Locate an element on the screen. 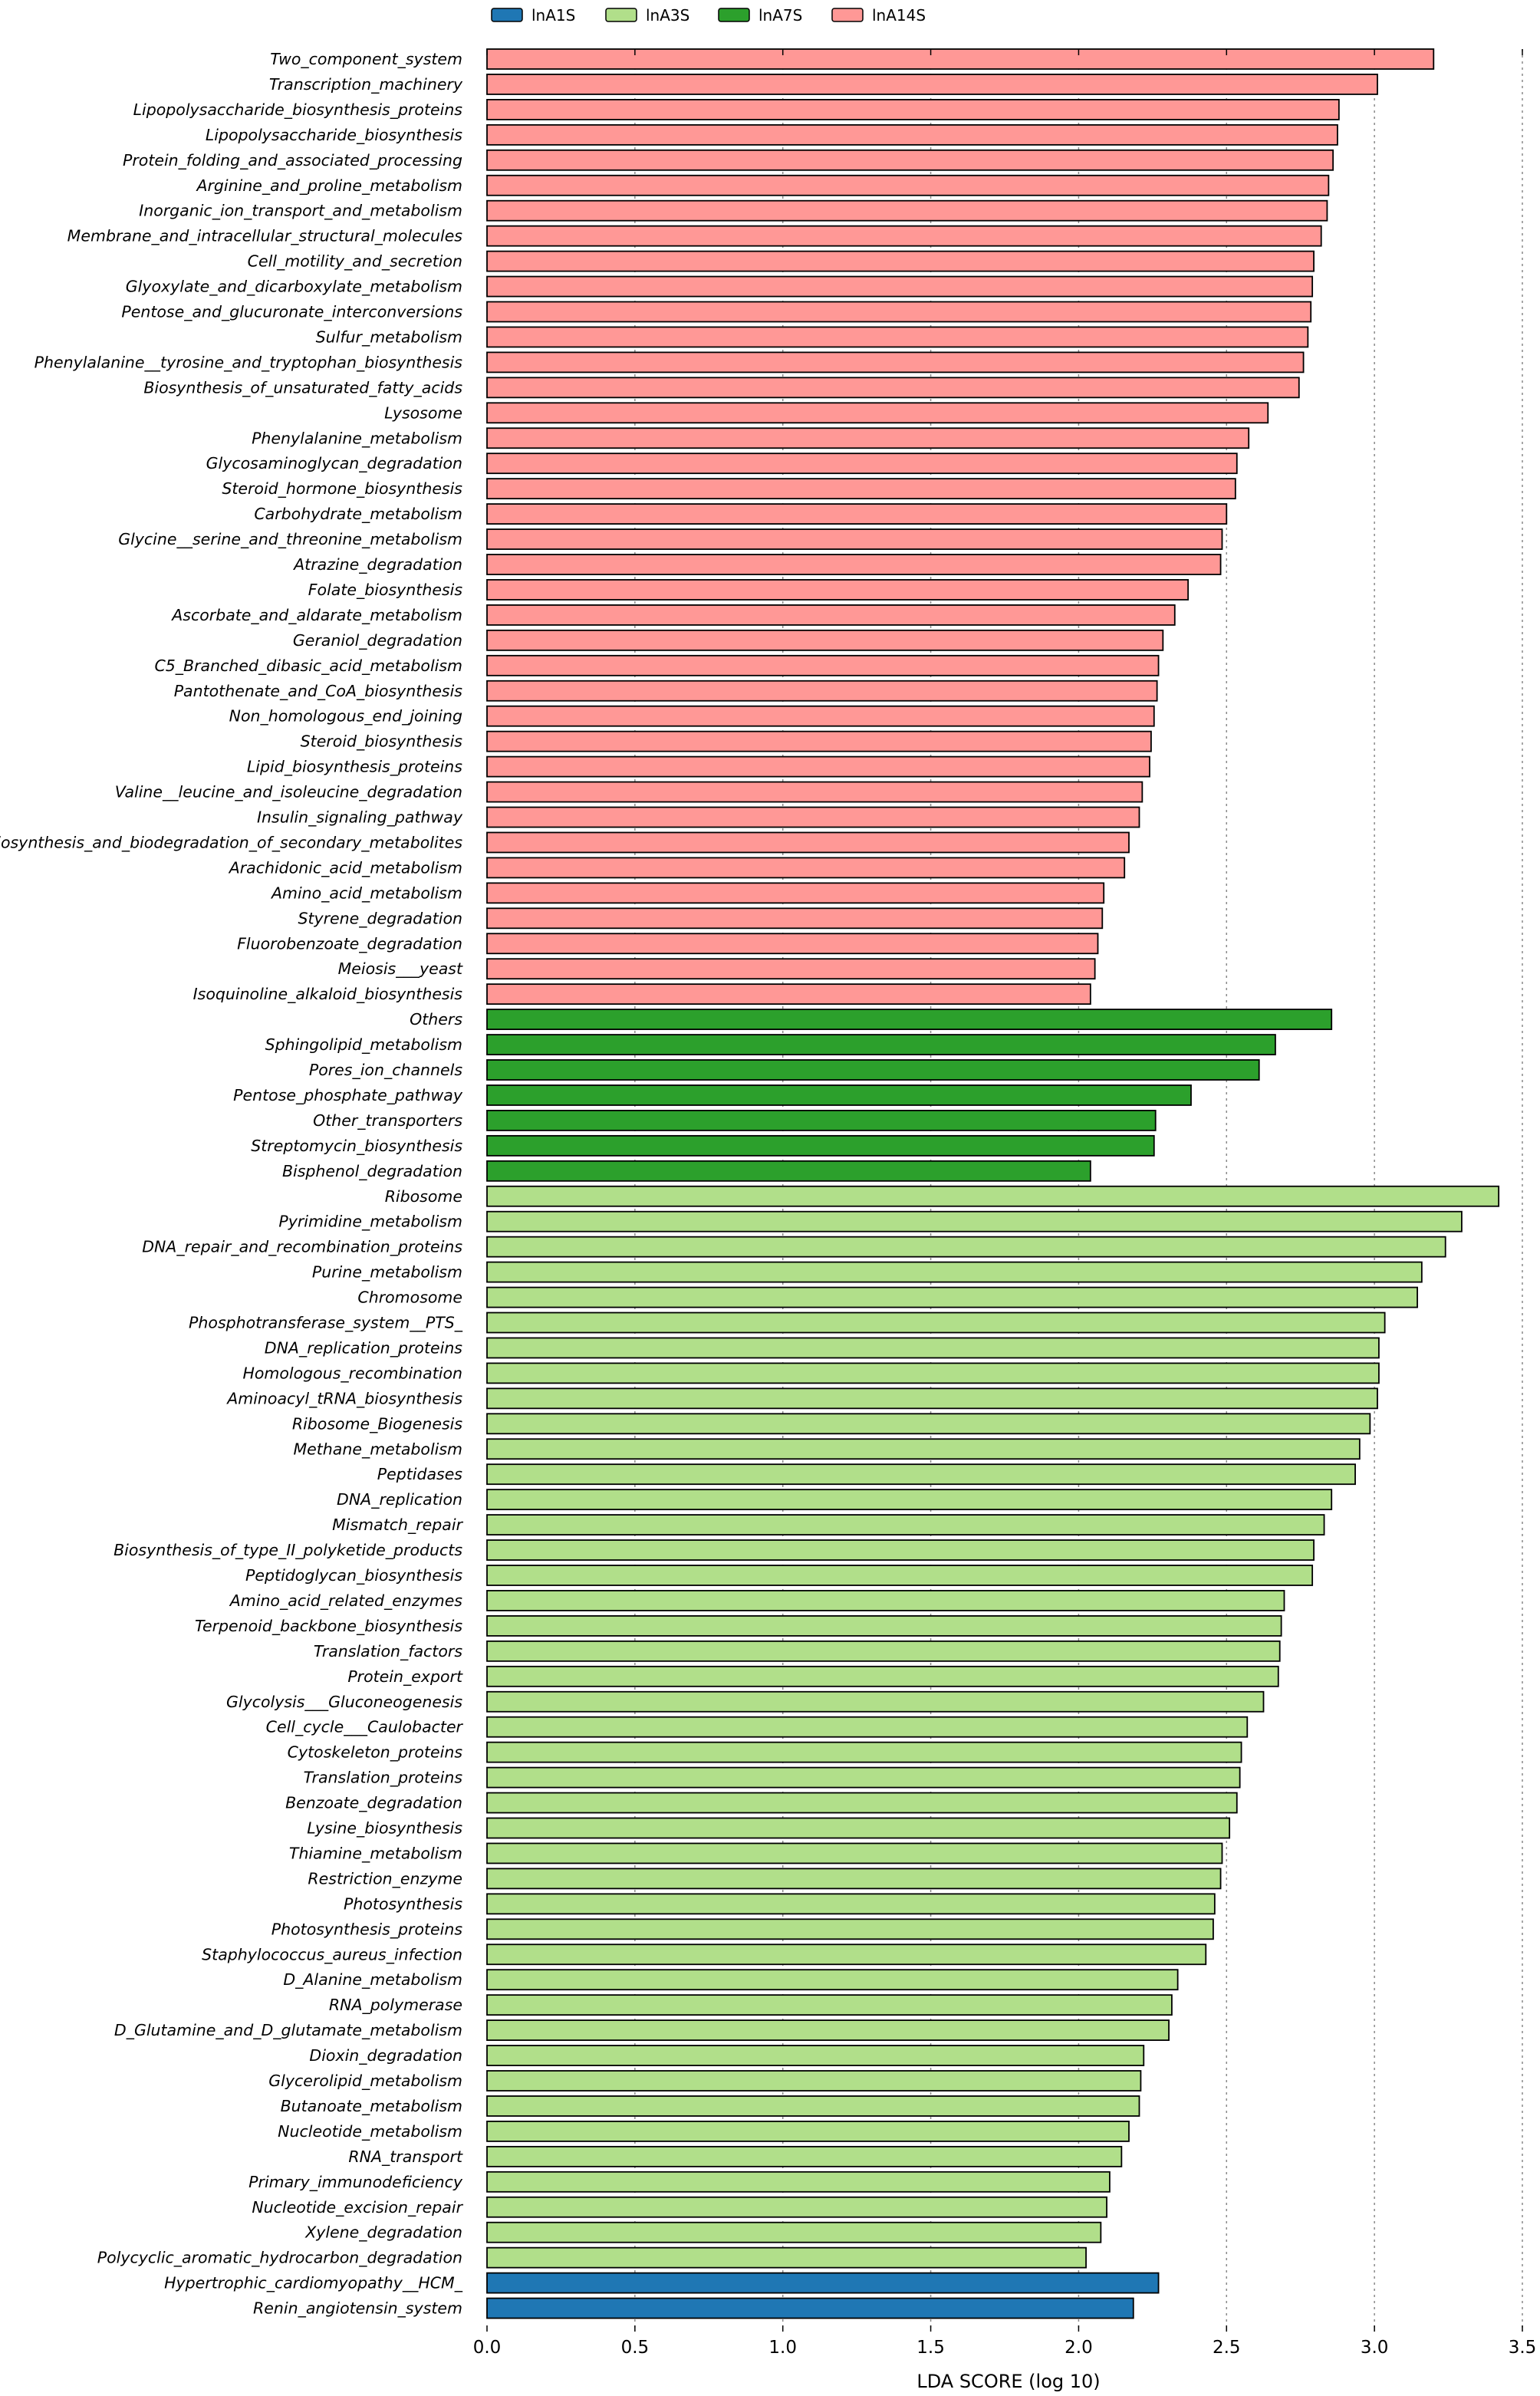 This screenshot has width=1540, height=2396. bar-label: Cell_cycle___Caulobacter is located at coordinates (365, 1727).